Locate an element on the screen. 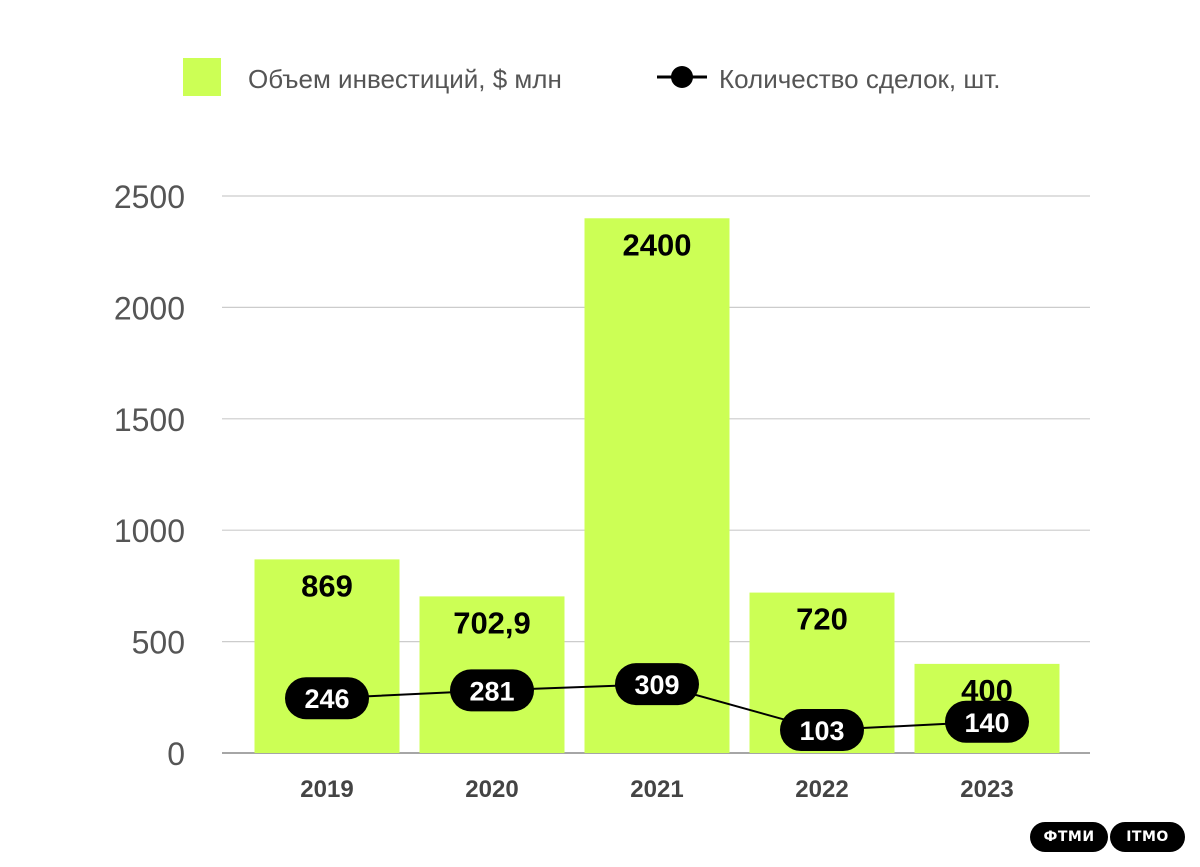  line-value-label: 140 is located at coordinates (986, 723).